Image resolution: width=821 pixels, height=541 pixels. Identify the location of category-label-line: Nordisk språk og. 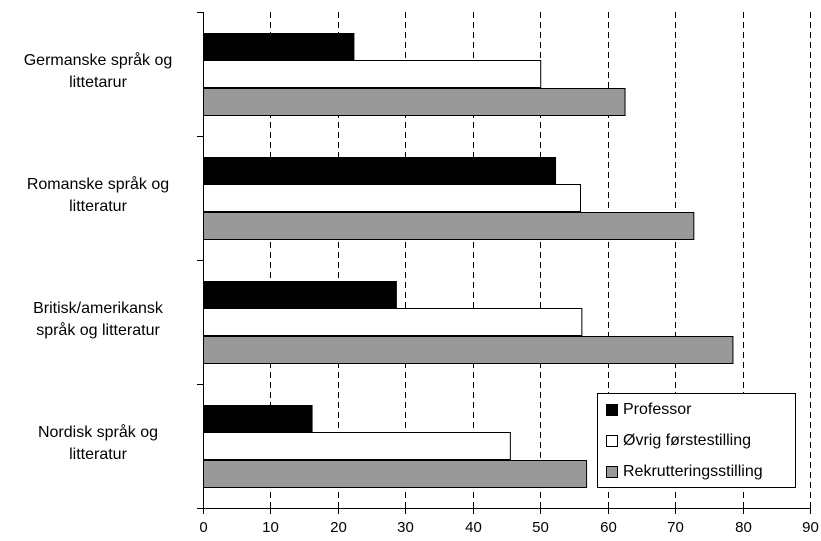
(98, 432).